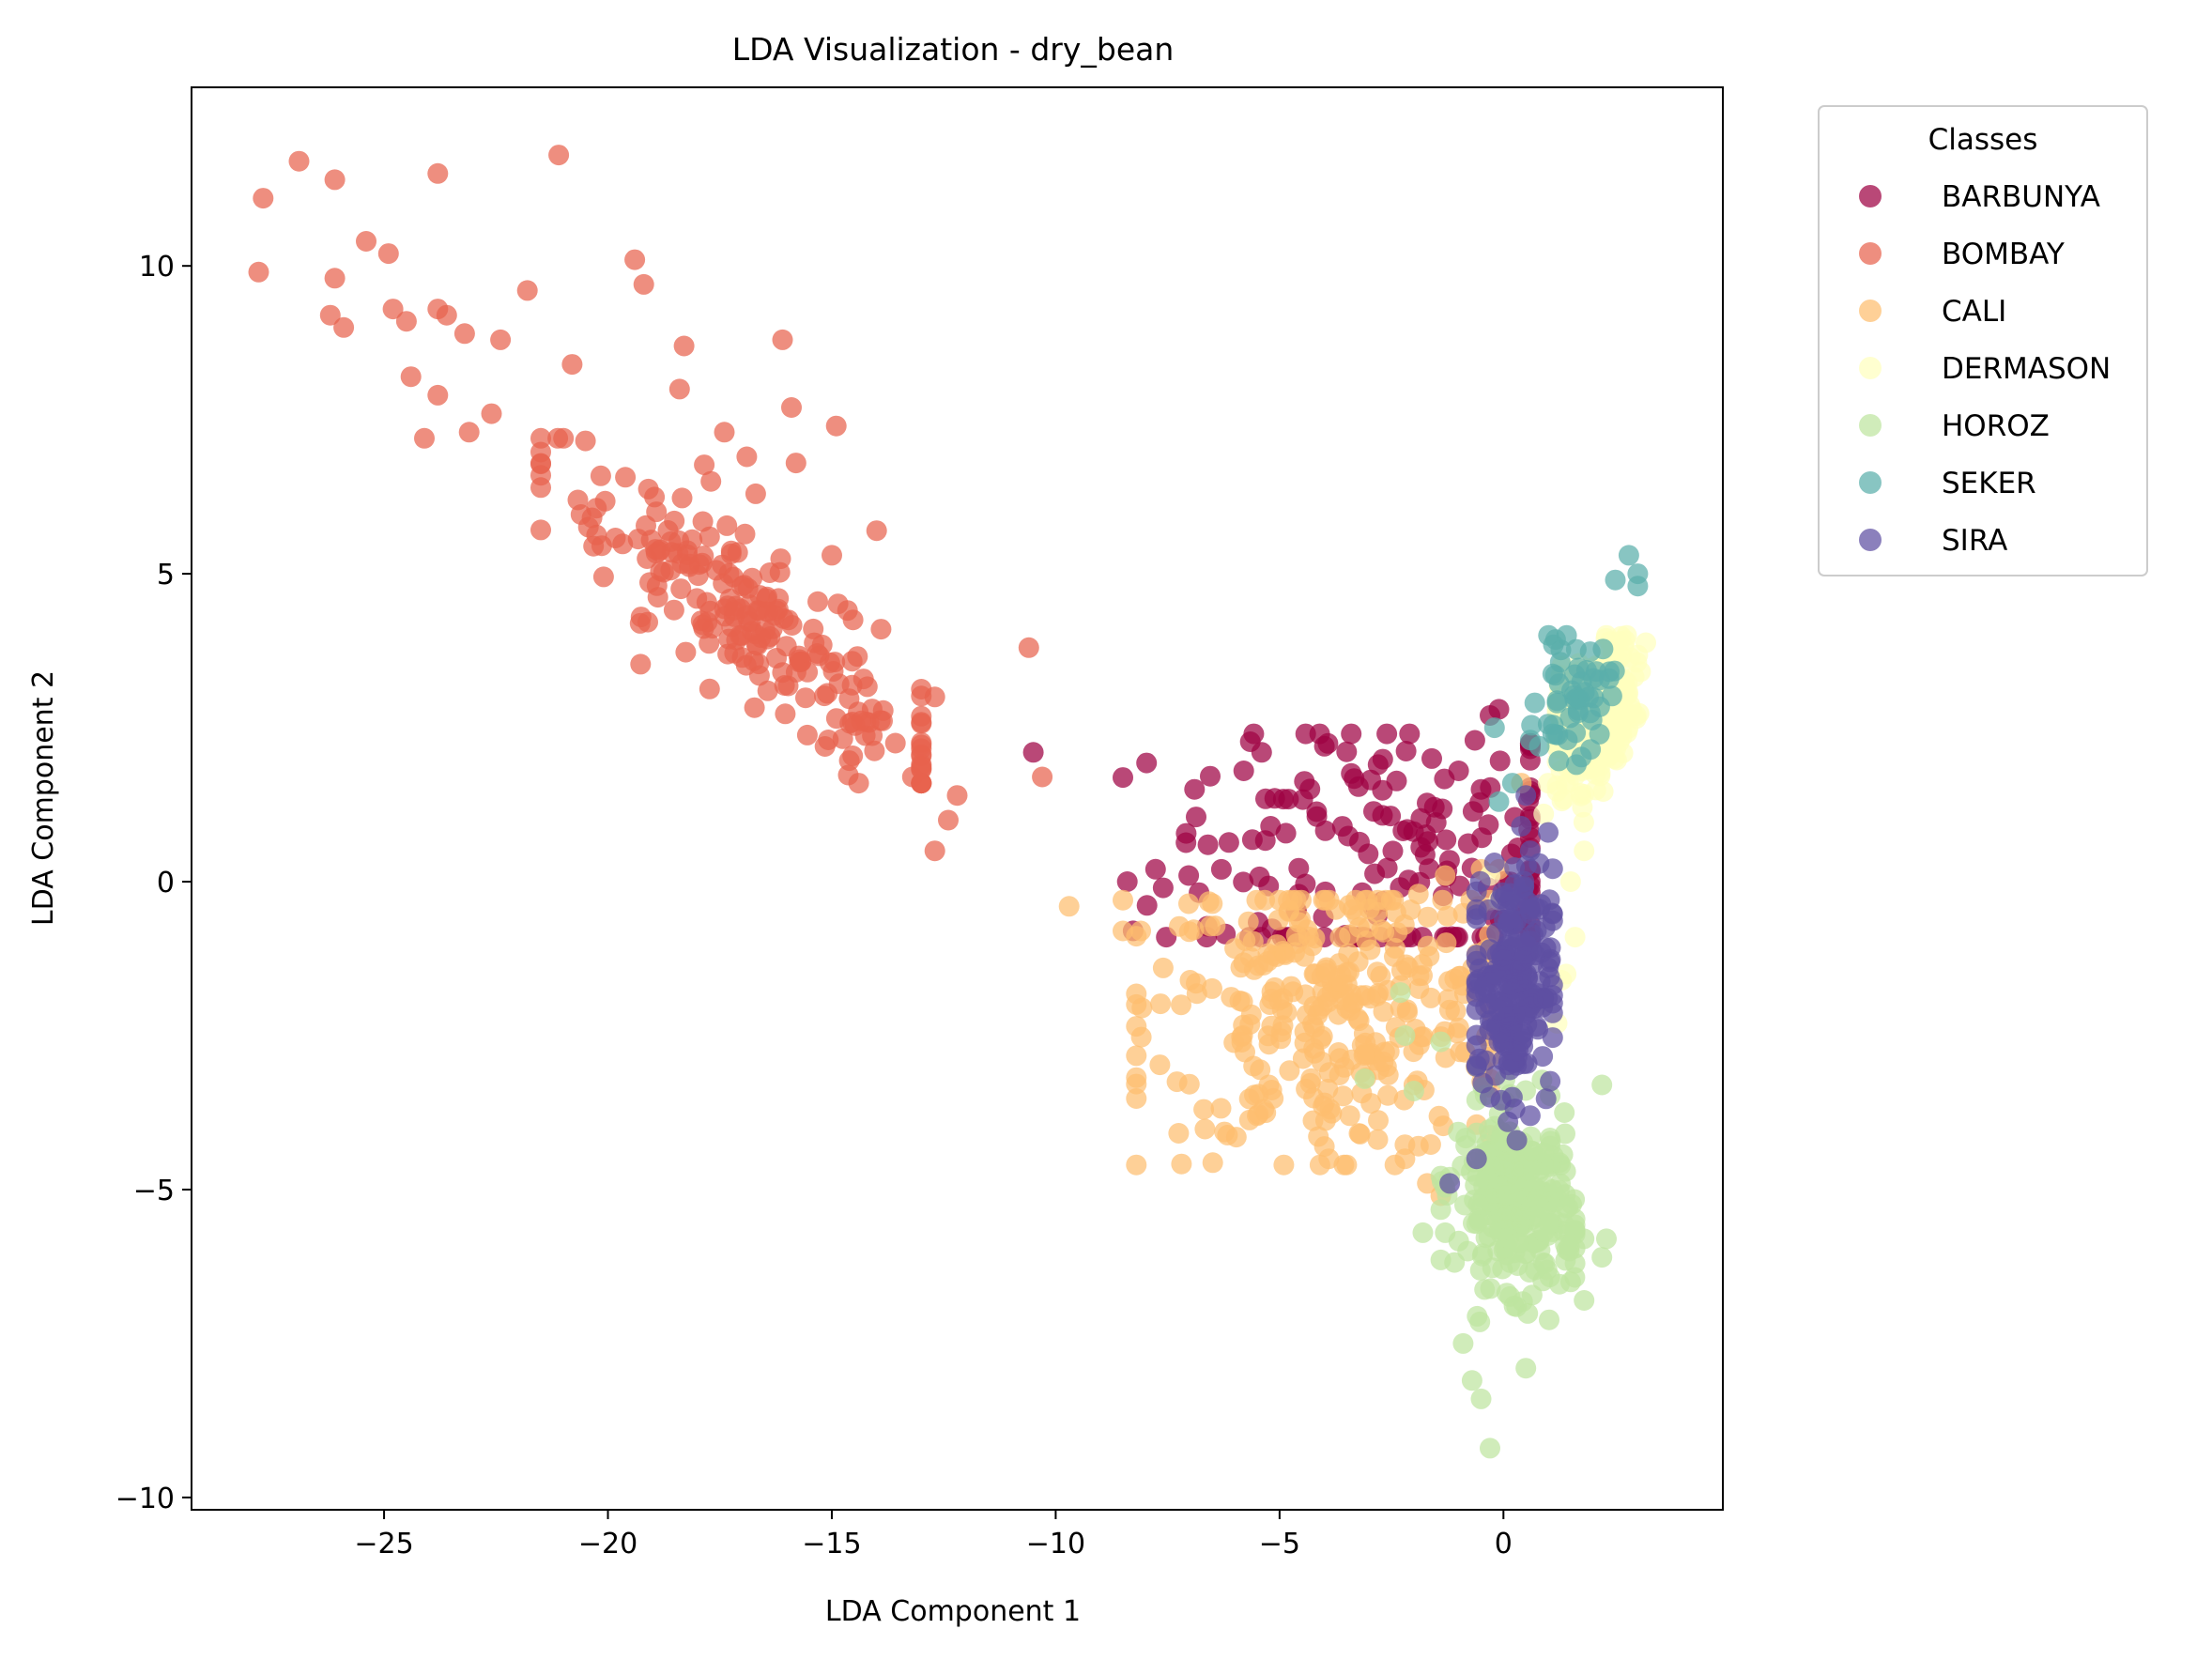 Image resolution: width=2212 pixels, height=1660 pixels. Describe the element at coordinates (43, 798) in the screenshot. I see `y-axis-label: LDA Component 2` at that location.